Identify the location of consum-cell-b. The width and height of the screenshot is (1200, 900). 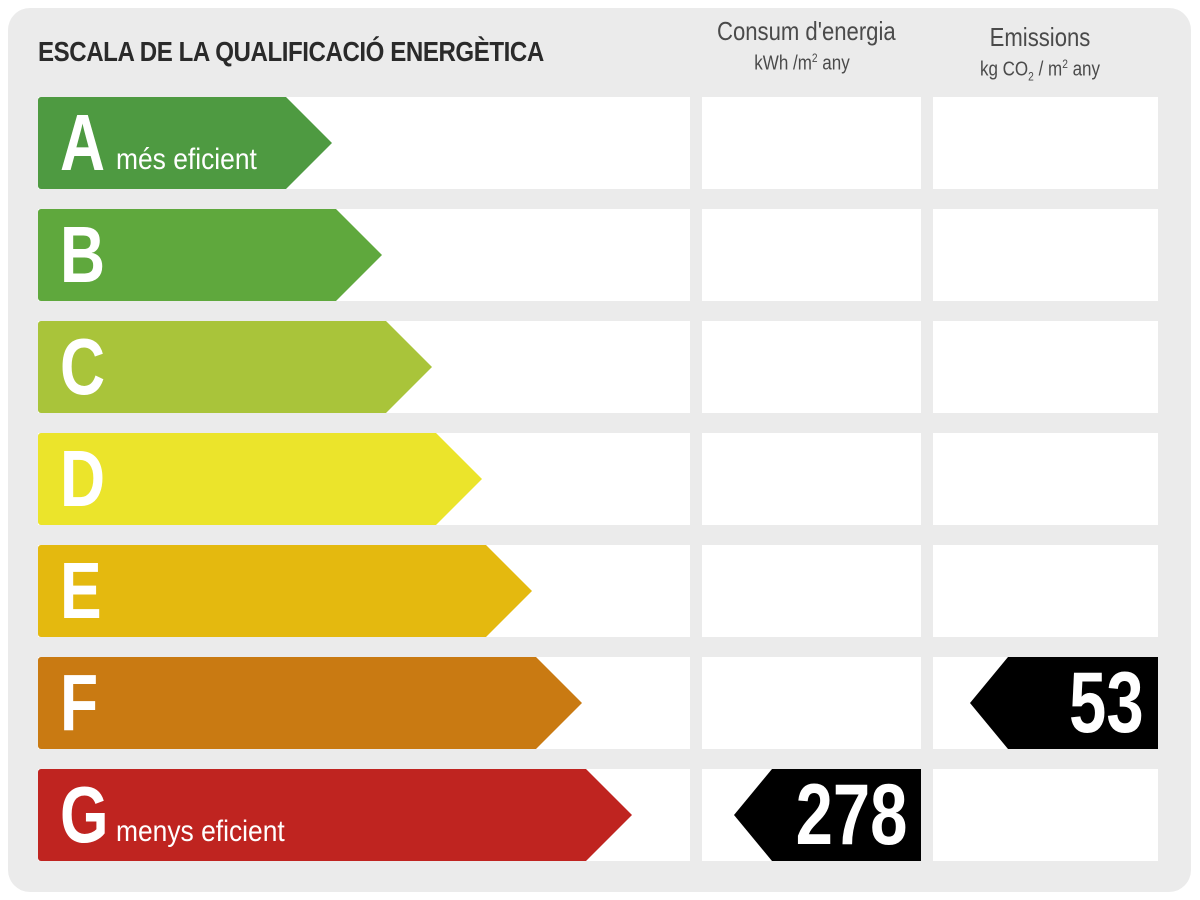
(811, 255).